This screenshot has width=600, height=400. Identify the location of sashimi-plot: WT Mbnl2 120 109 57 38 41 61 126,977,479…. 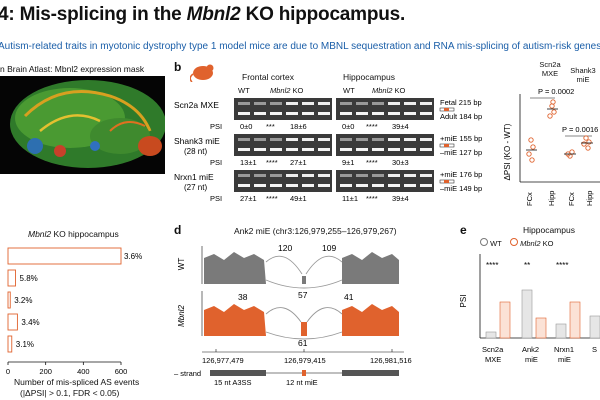
(293, 314).